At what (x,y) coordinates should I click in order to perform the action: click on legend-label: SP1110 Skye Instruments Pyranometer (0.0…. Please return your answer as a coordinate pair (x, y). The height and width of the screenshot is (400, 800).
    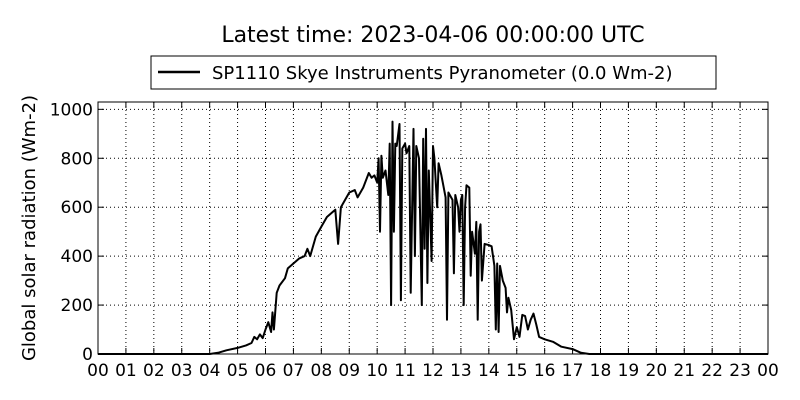
    Looking at the image, I should click on (442, 73).